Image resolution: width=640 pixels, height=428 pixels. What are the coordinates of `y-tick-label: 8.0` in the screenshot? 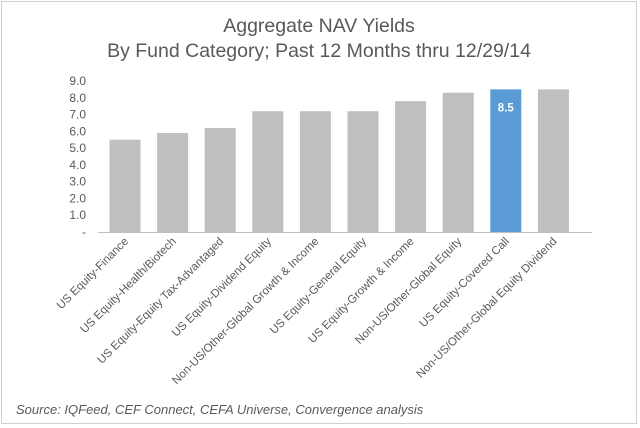 It's located at (77, 98).